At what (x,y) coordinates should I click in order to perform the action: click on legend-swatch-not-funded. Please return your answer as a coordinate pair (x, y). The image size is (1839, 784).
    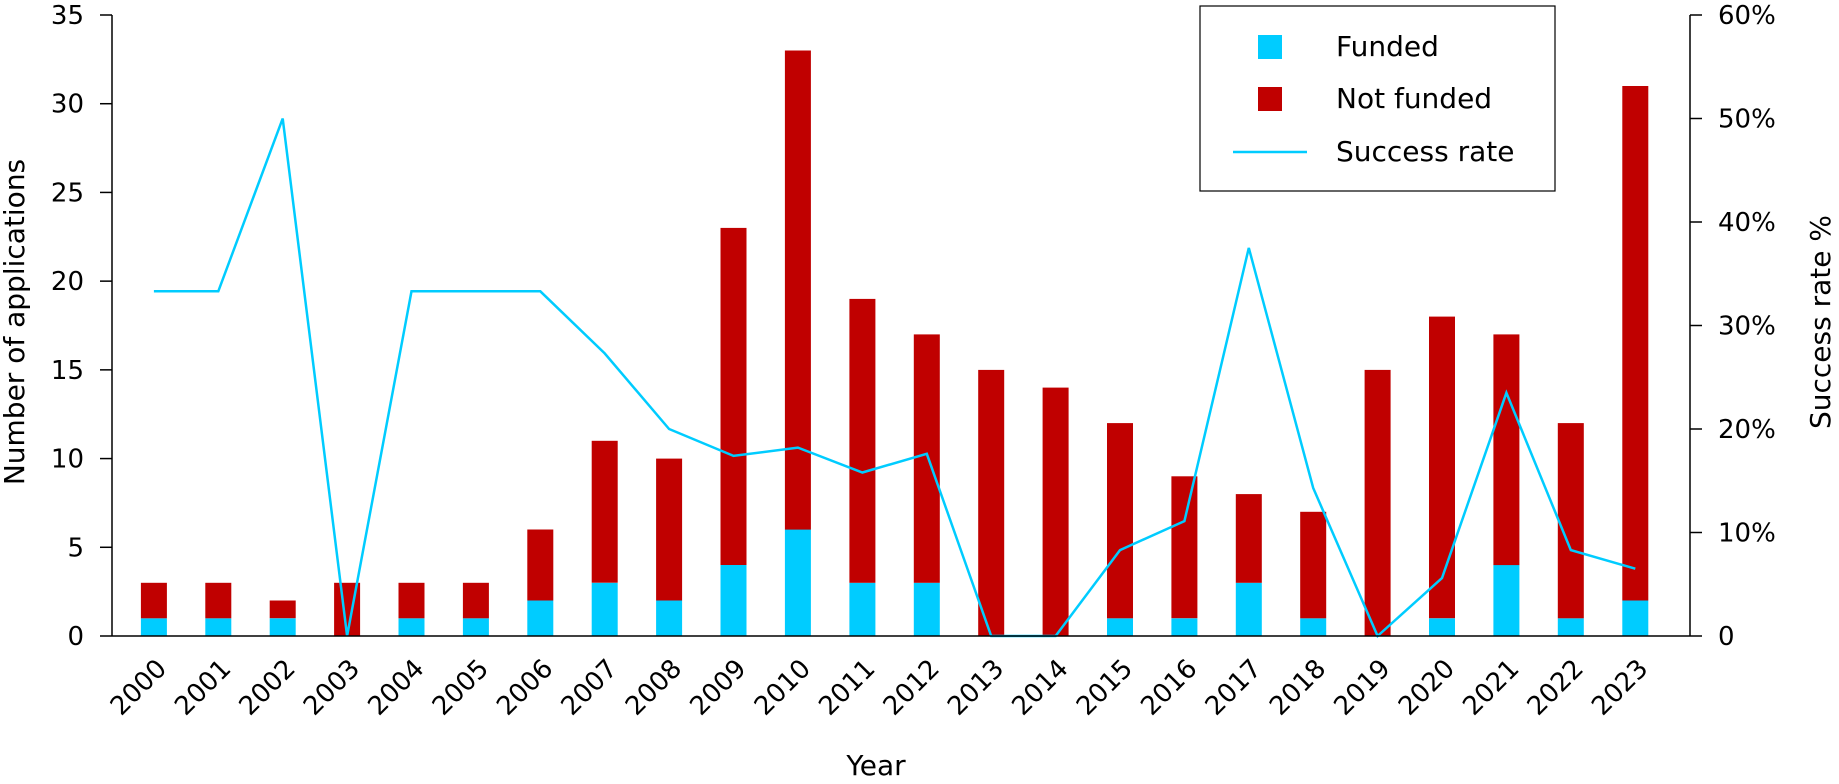
    Looking at the image, I should click on (1270, 99).